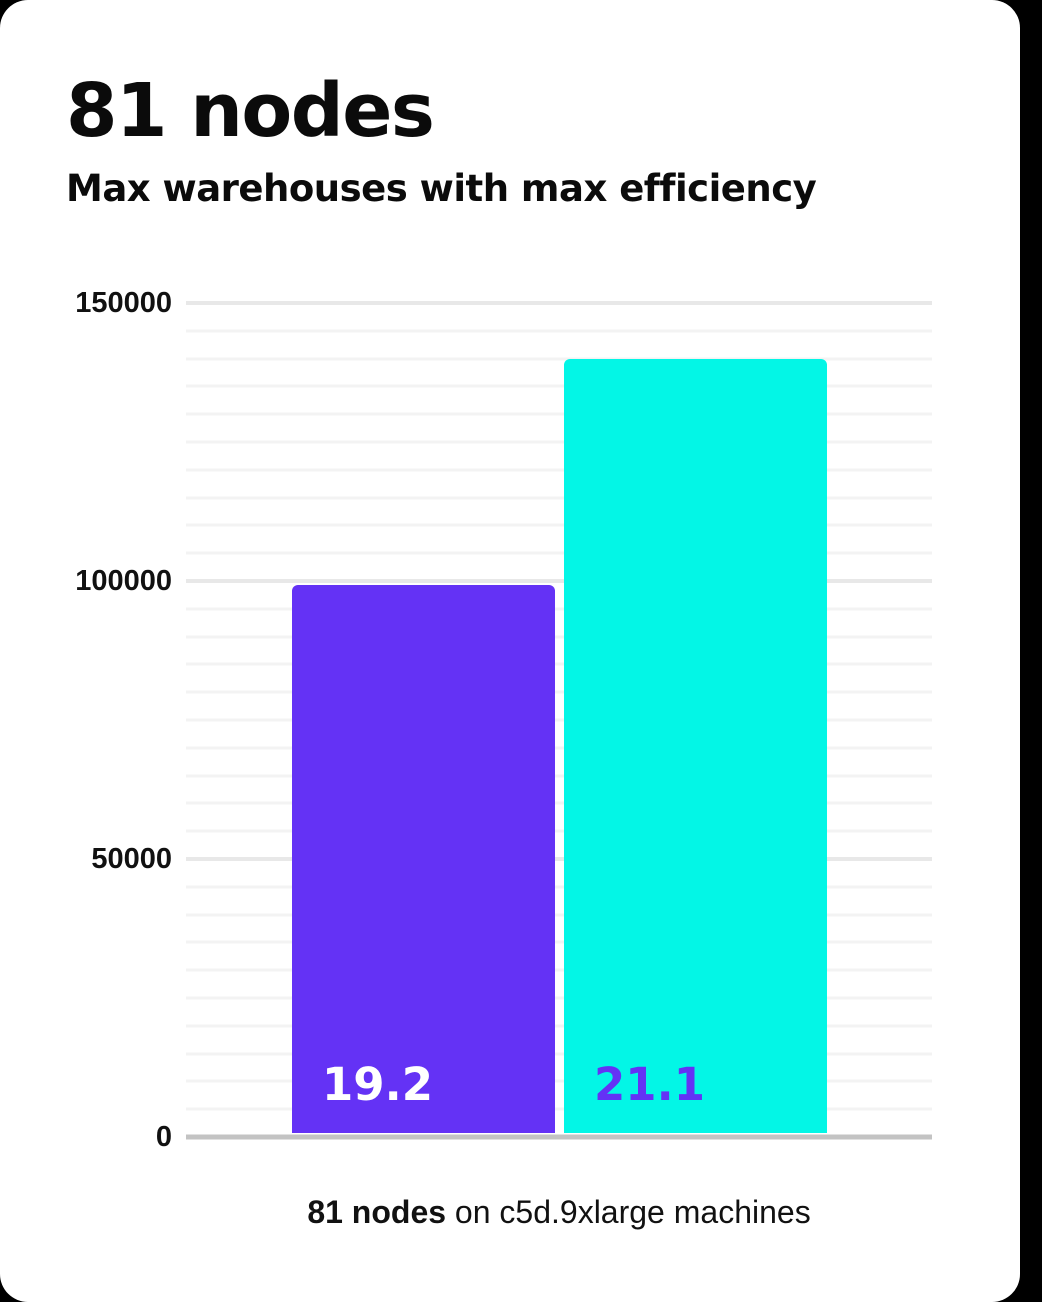 The height and width of the screenshot is (1302, 1042). Describe the element at coordinates (378, 1084) in the screenshot. I see `bar-value-label: 19.2` at that location.